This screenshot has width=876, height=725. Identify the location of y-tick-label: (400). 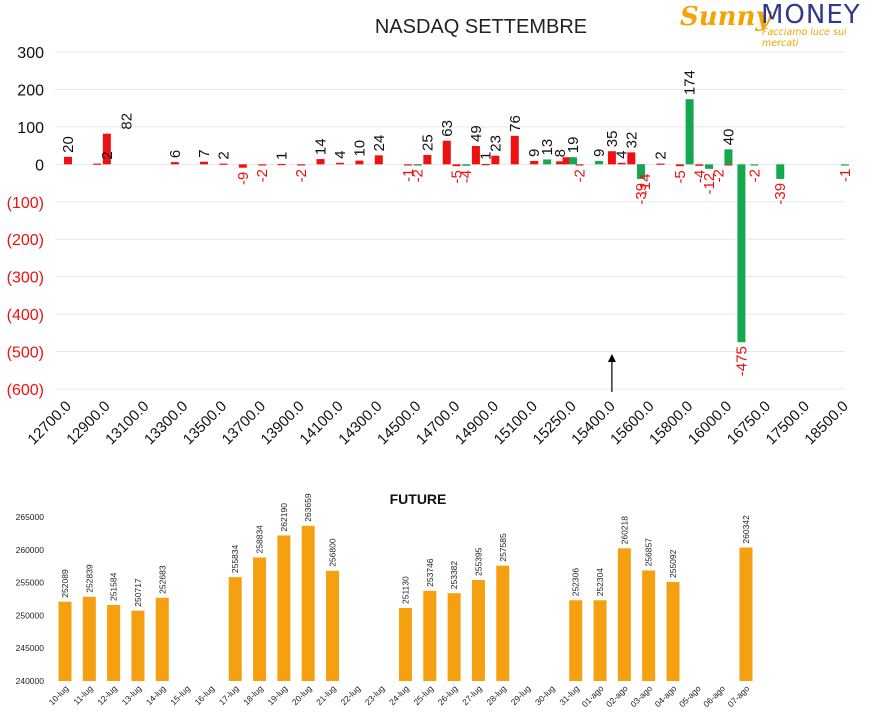
(25, 315).